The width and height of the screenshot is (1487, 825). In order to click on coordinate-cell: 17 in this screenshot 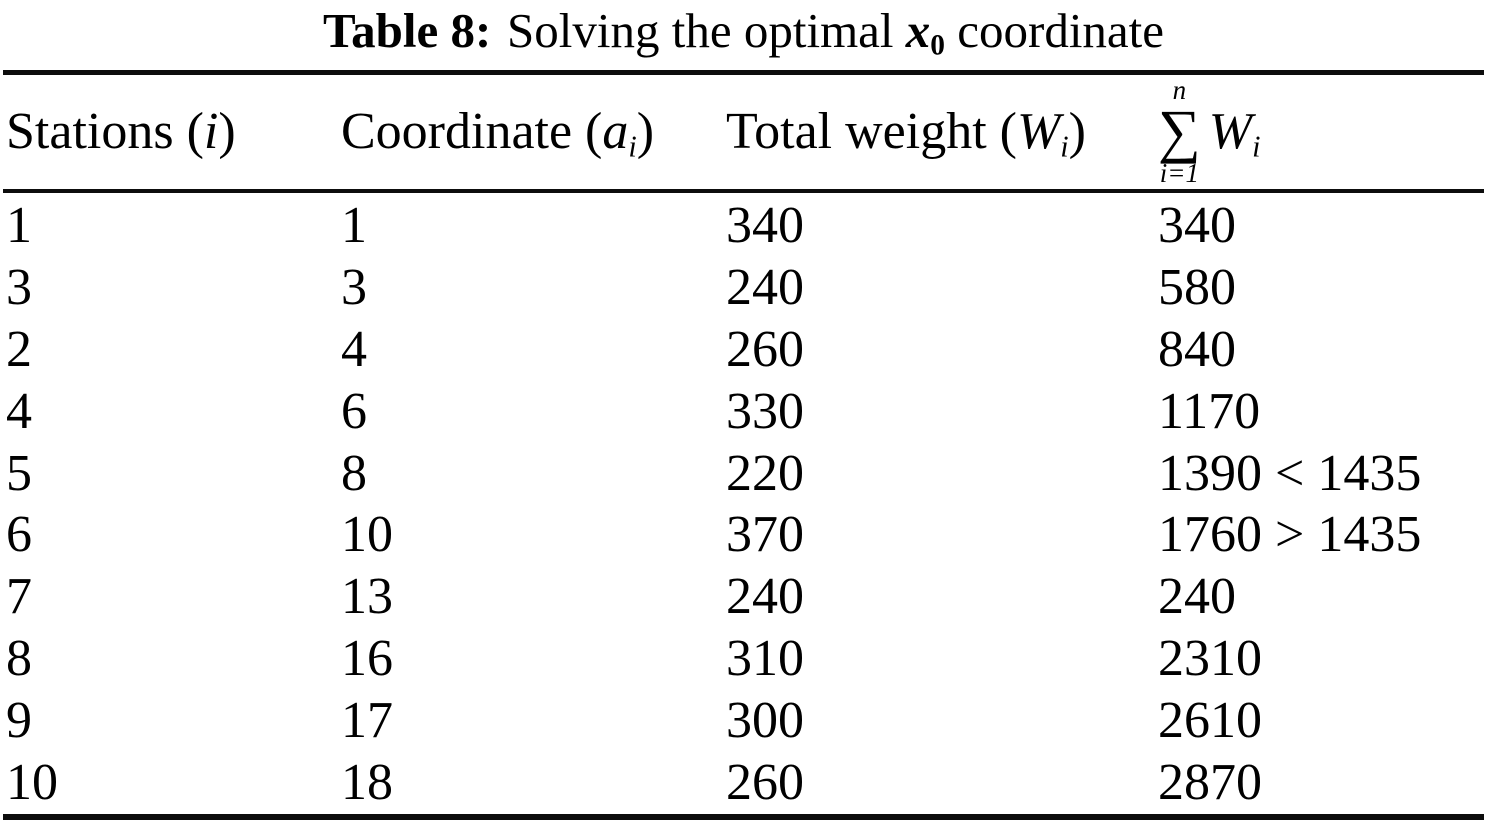, I will do `click(367, 721)`.